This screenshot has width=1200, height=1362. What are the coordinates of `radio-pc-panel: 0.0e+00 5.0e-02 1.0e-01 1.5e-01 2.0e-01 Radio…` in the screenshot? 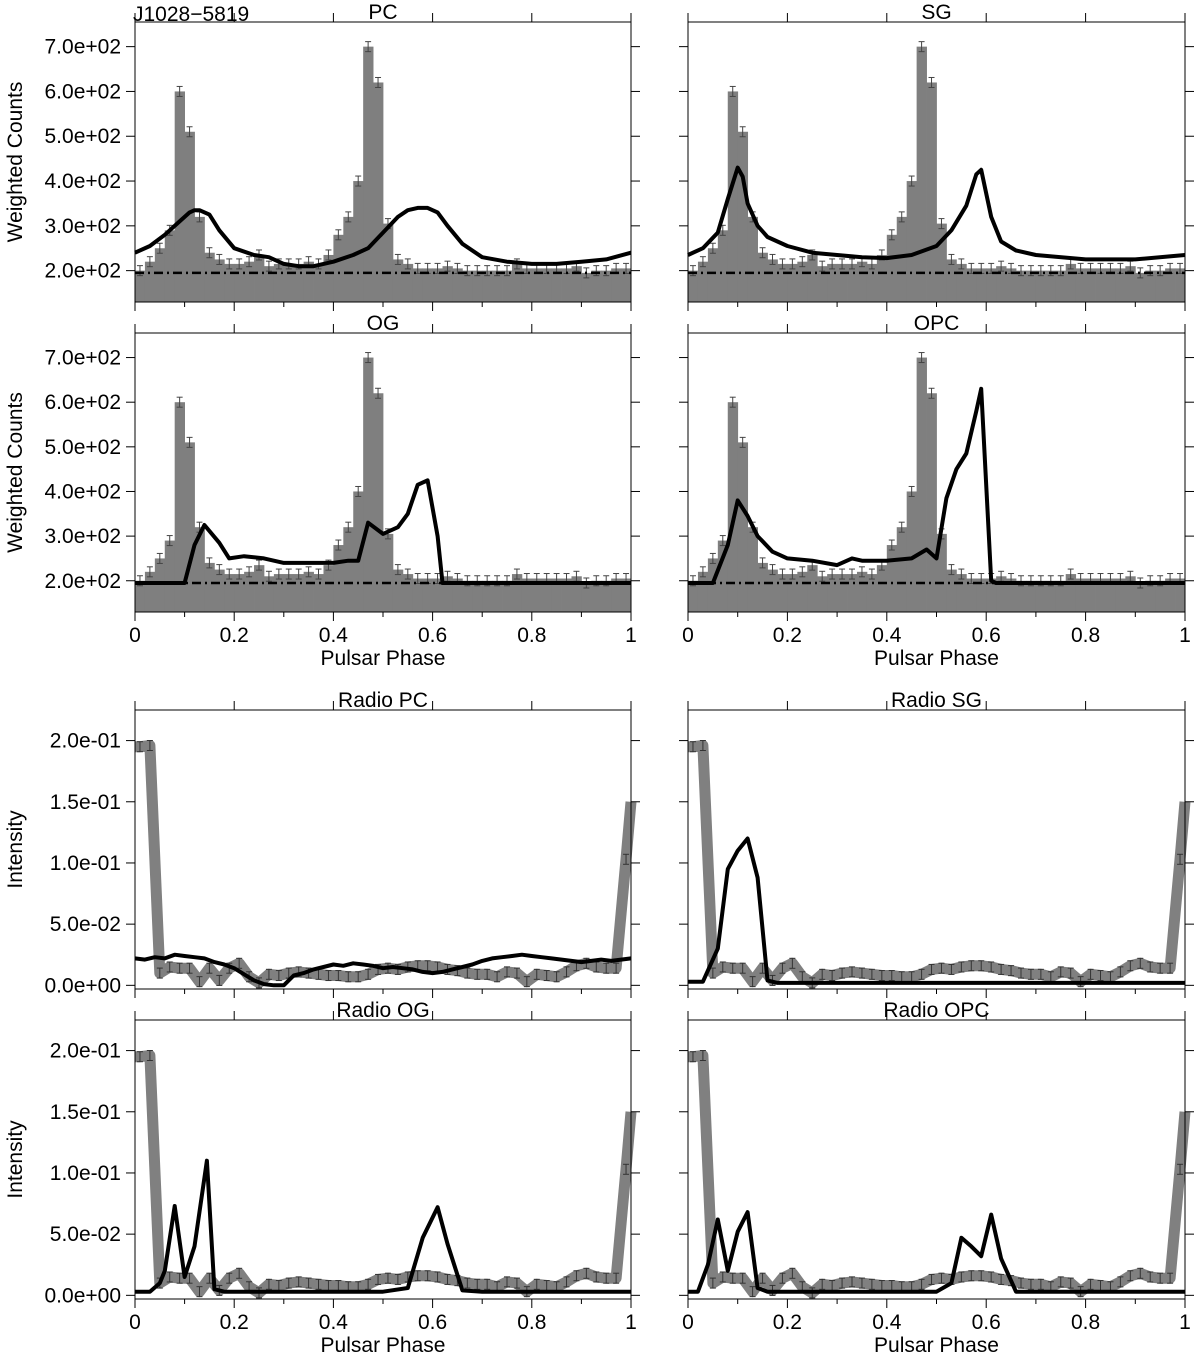 It's located at (322, 843).